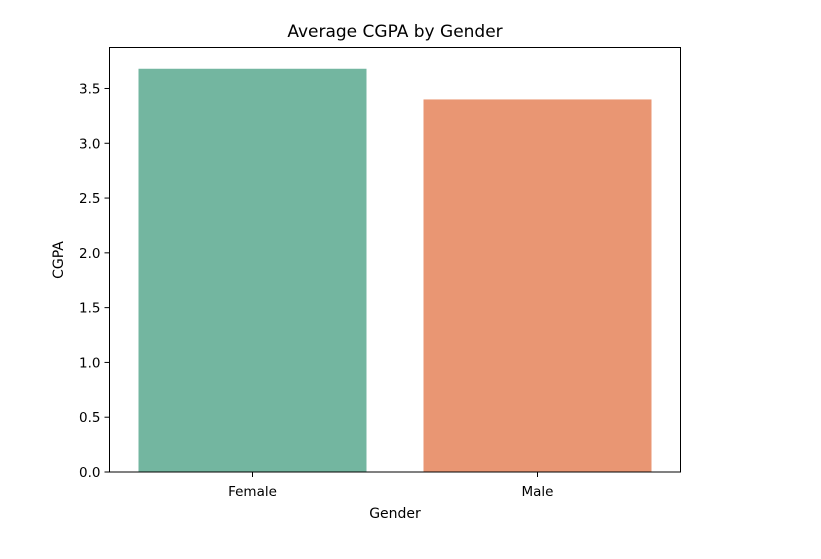 The width and height of the screenshot is (821, 559). Describe the element at coordinates (390, 486) in the screenshot. I see `x-axis-ticks: Female Male` at that location.